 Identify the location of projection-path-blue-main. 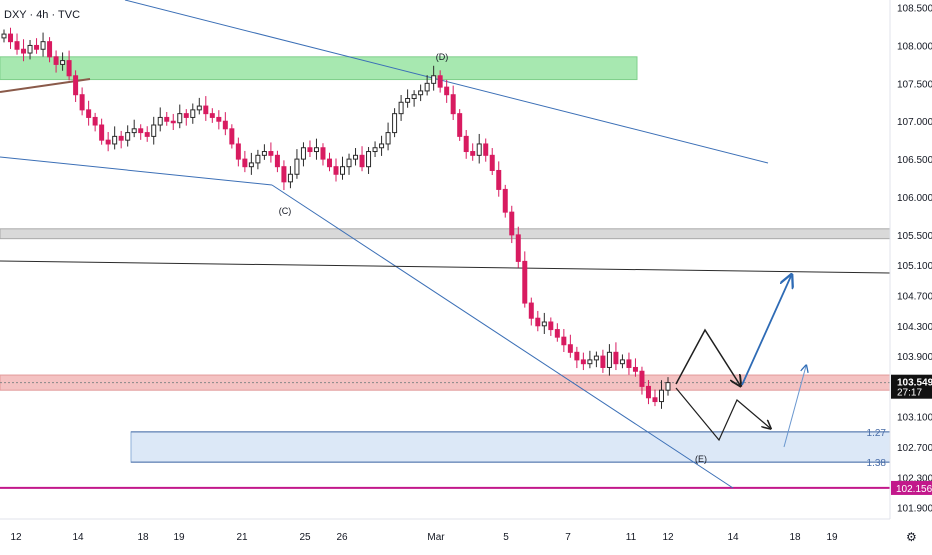
(766, 331).